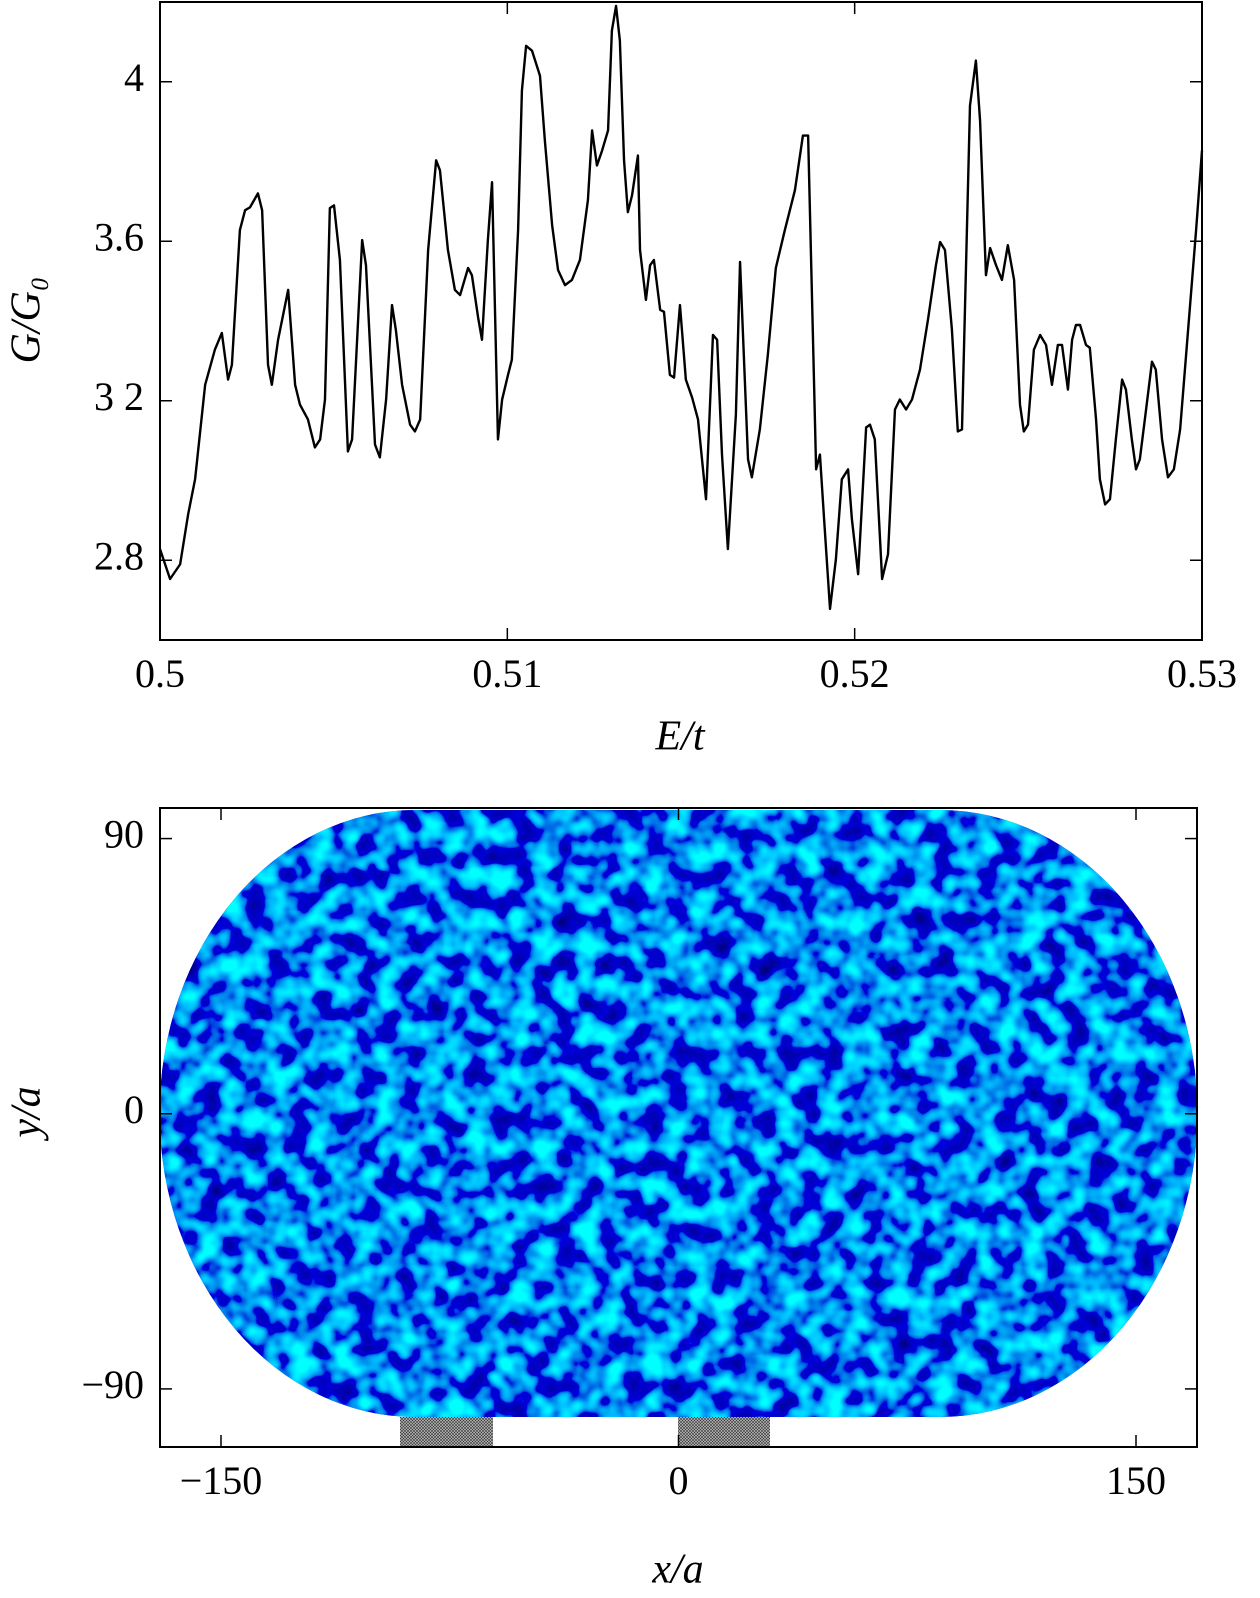  Describe the element at coordinates (27, 320) in the screenshot. I see `y-axis-label: G/G₀` at that location.